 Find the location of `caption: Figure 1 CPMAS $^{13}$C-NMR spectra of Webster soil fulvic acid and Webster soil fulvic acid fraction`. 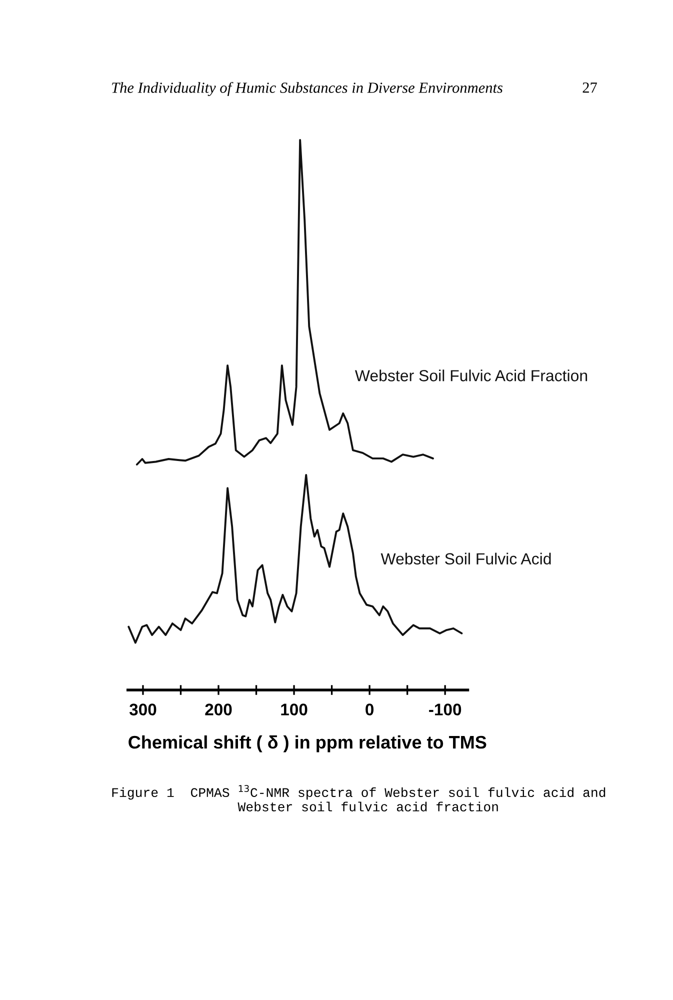

caption: Figure 1 CPMAS $^{13}$C-NMR spectra of Webster soil fulvic acid and Webster soil fulvic acid fraction is located at coordinates (359, 798).